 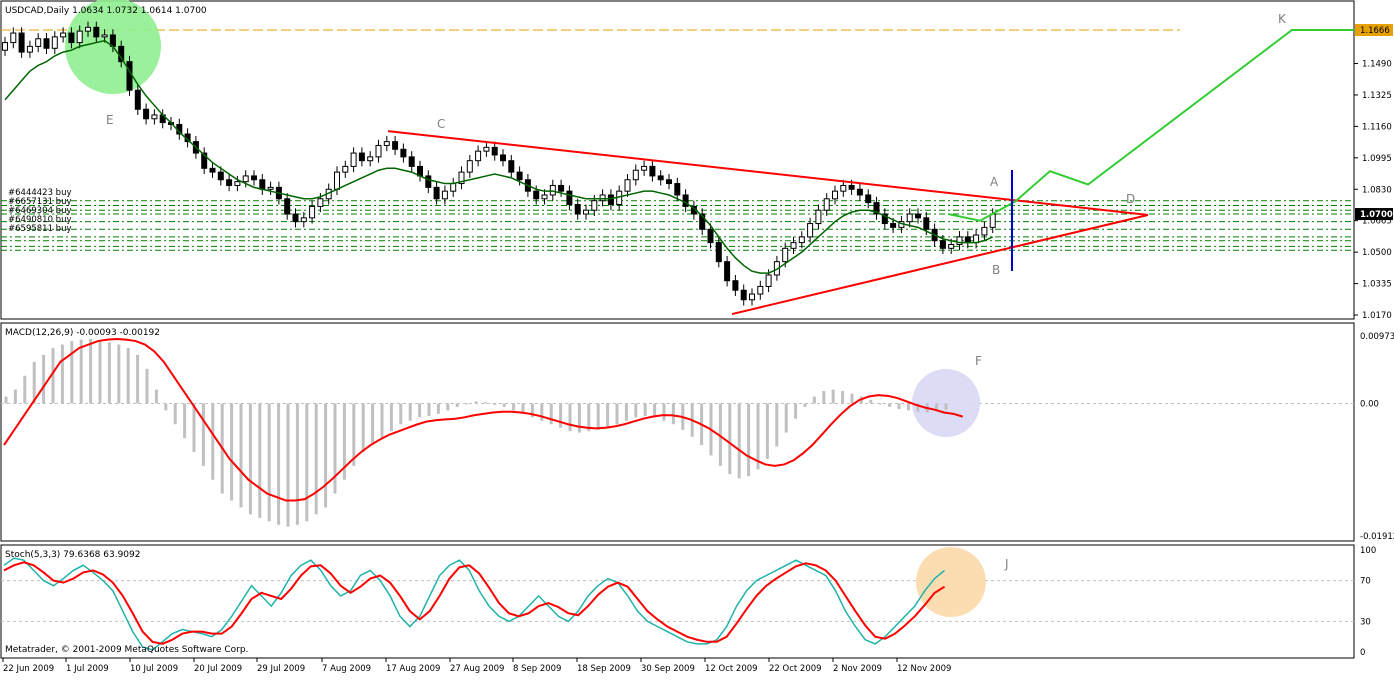 I want to click on order-label: #6444423 buy, so click(x=40, y=193).